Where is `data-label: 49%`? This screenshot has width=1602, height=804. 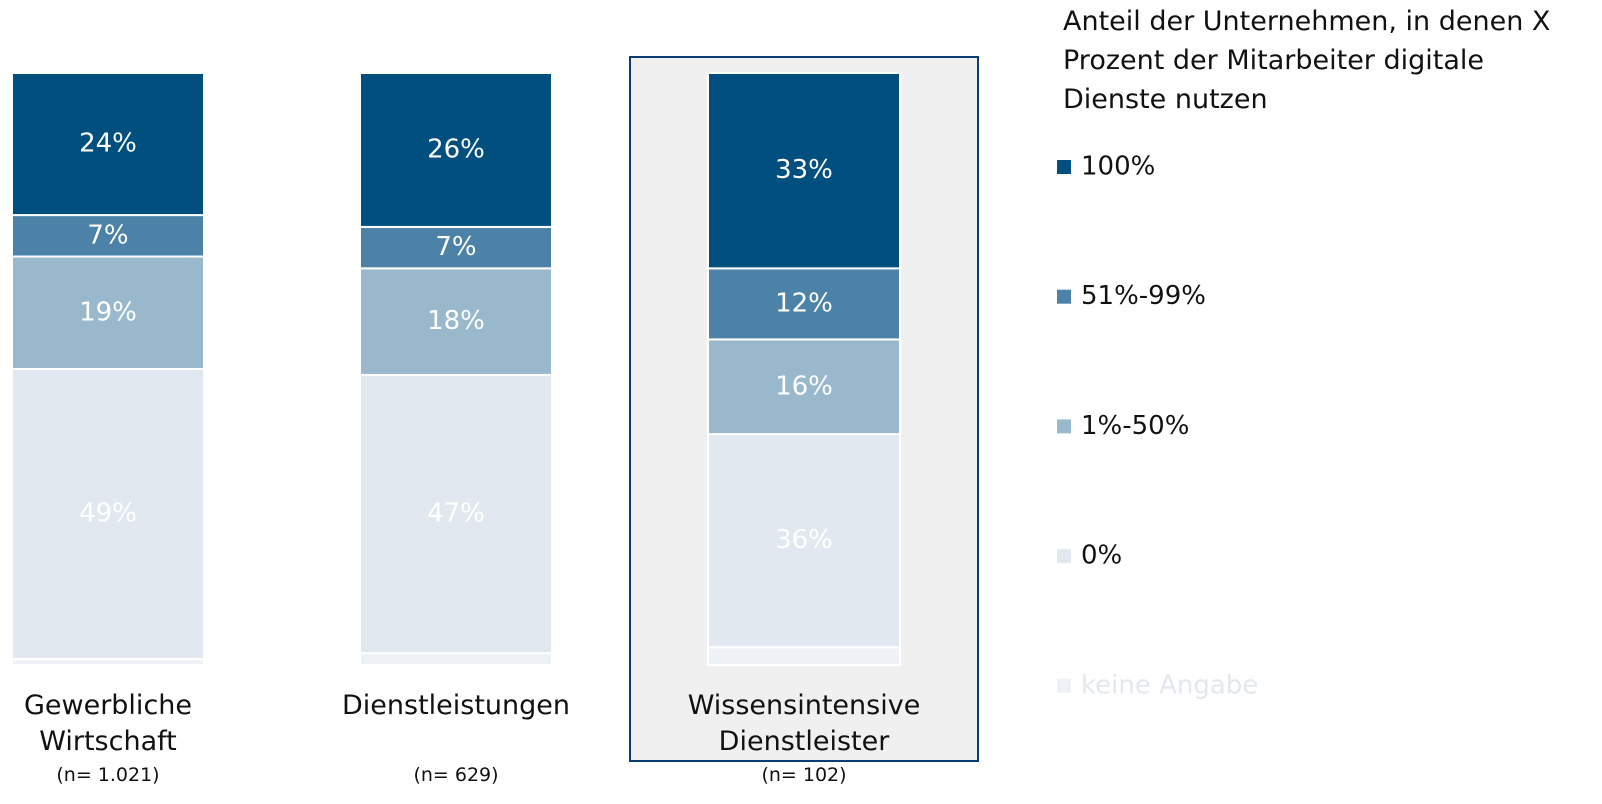
data-label: 49% is located at coordinates (108, 514).